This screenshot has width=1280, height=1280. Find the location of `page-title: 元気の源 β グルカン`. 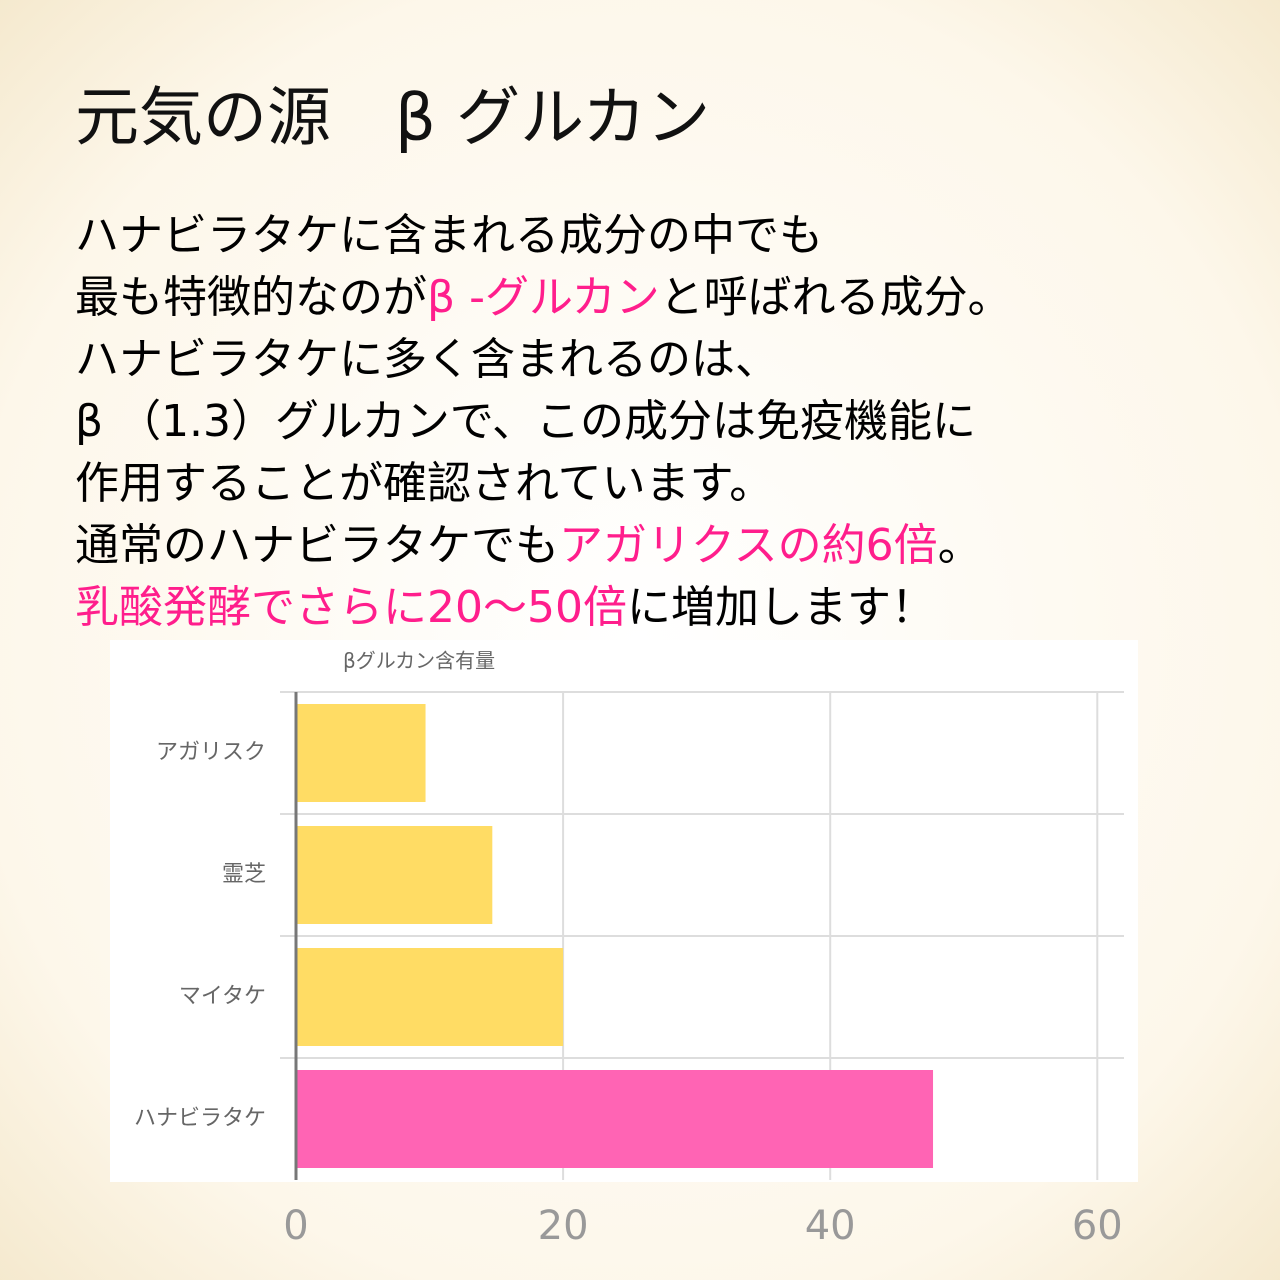

page-title: 元気の源 β グルカン is located at coordinates (392, 119).